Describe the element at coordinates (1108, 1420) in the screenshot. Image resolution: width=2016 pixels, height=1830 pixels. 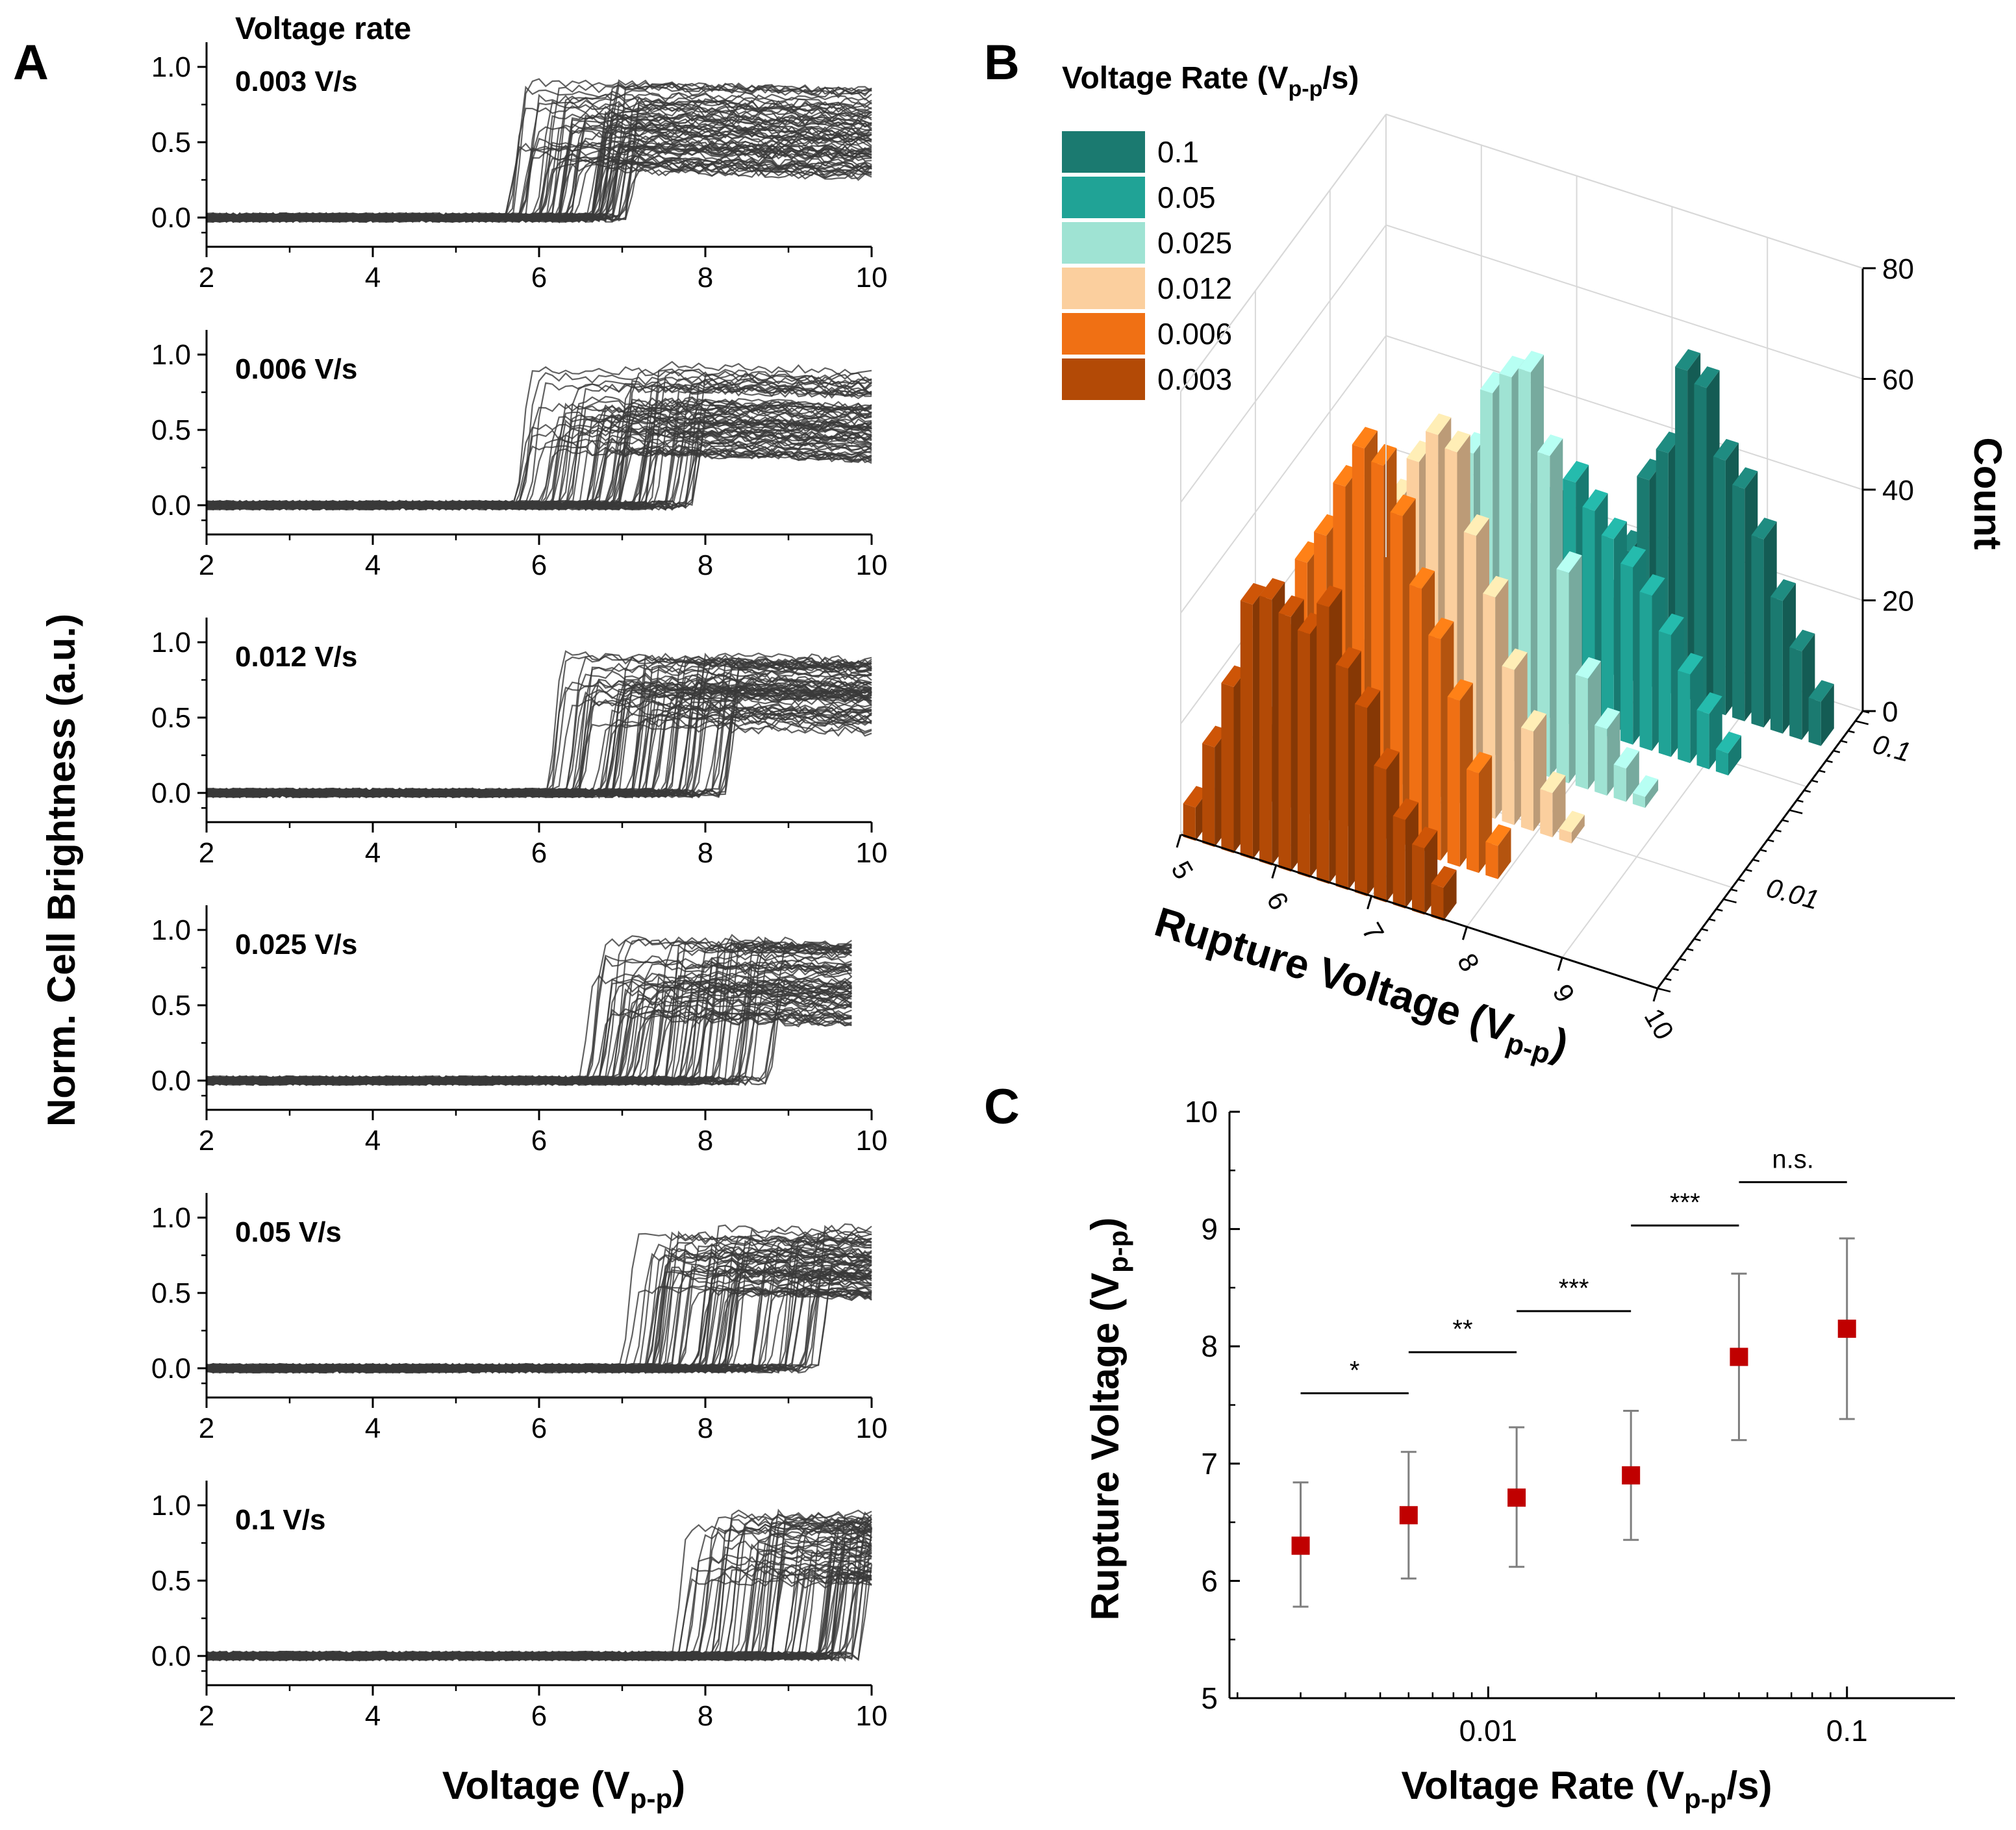
I see `panel-c-ylabel: Rupture Voltage (Vp-p)` at that location.